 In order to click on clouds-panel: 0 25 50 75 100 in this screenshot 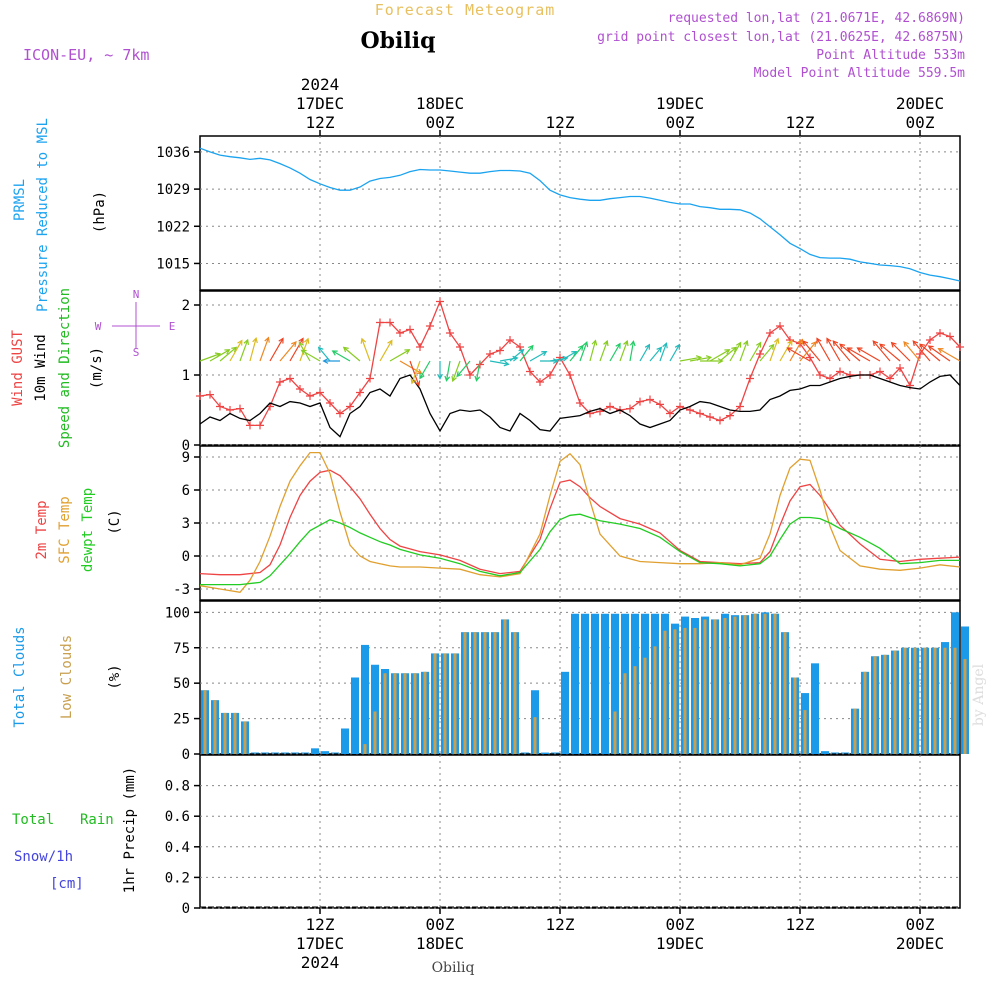, I will do `click(567, 681)`.